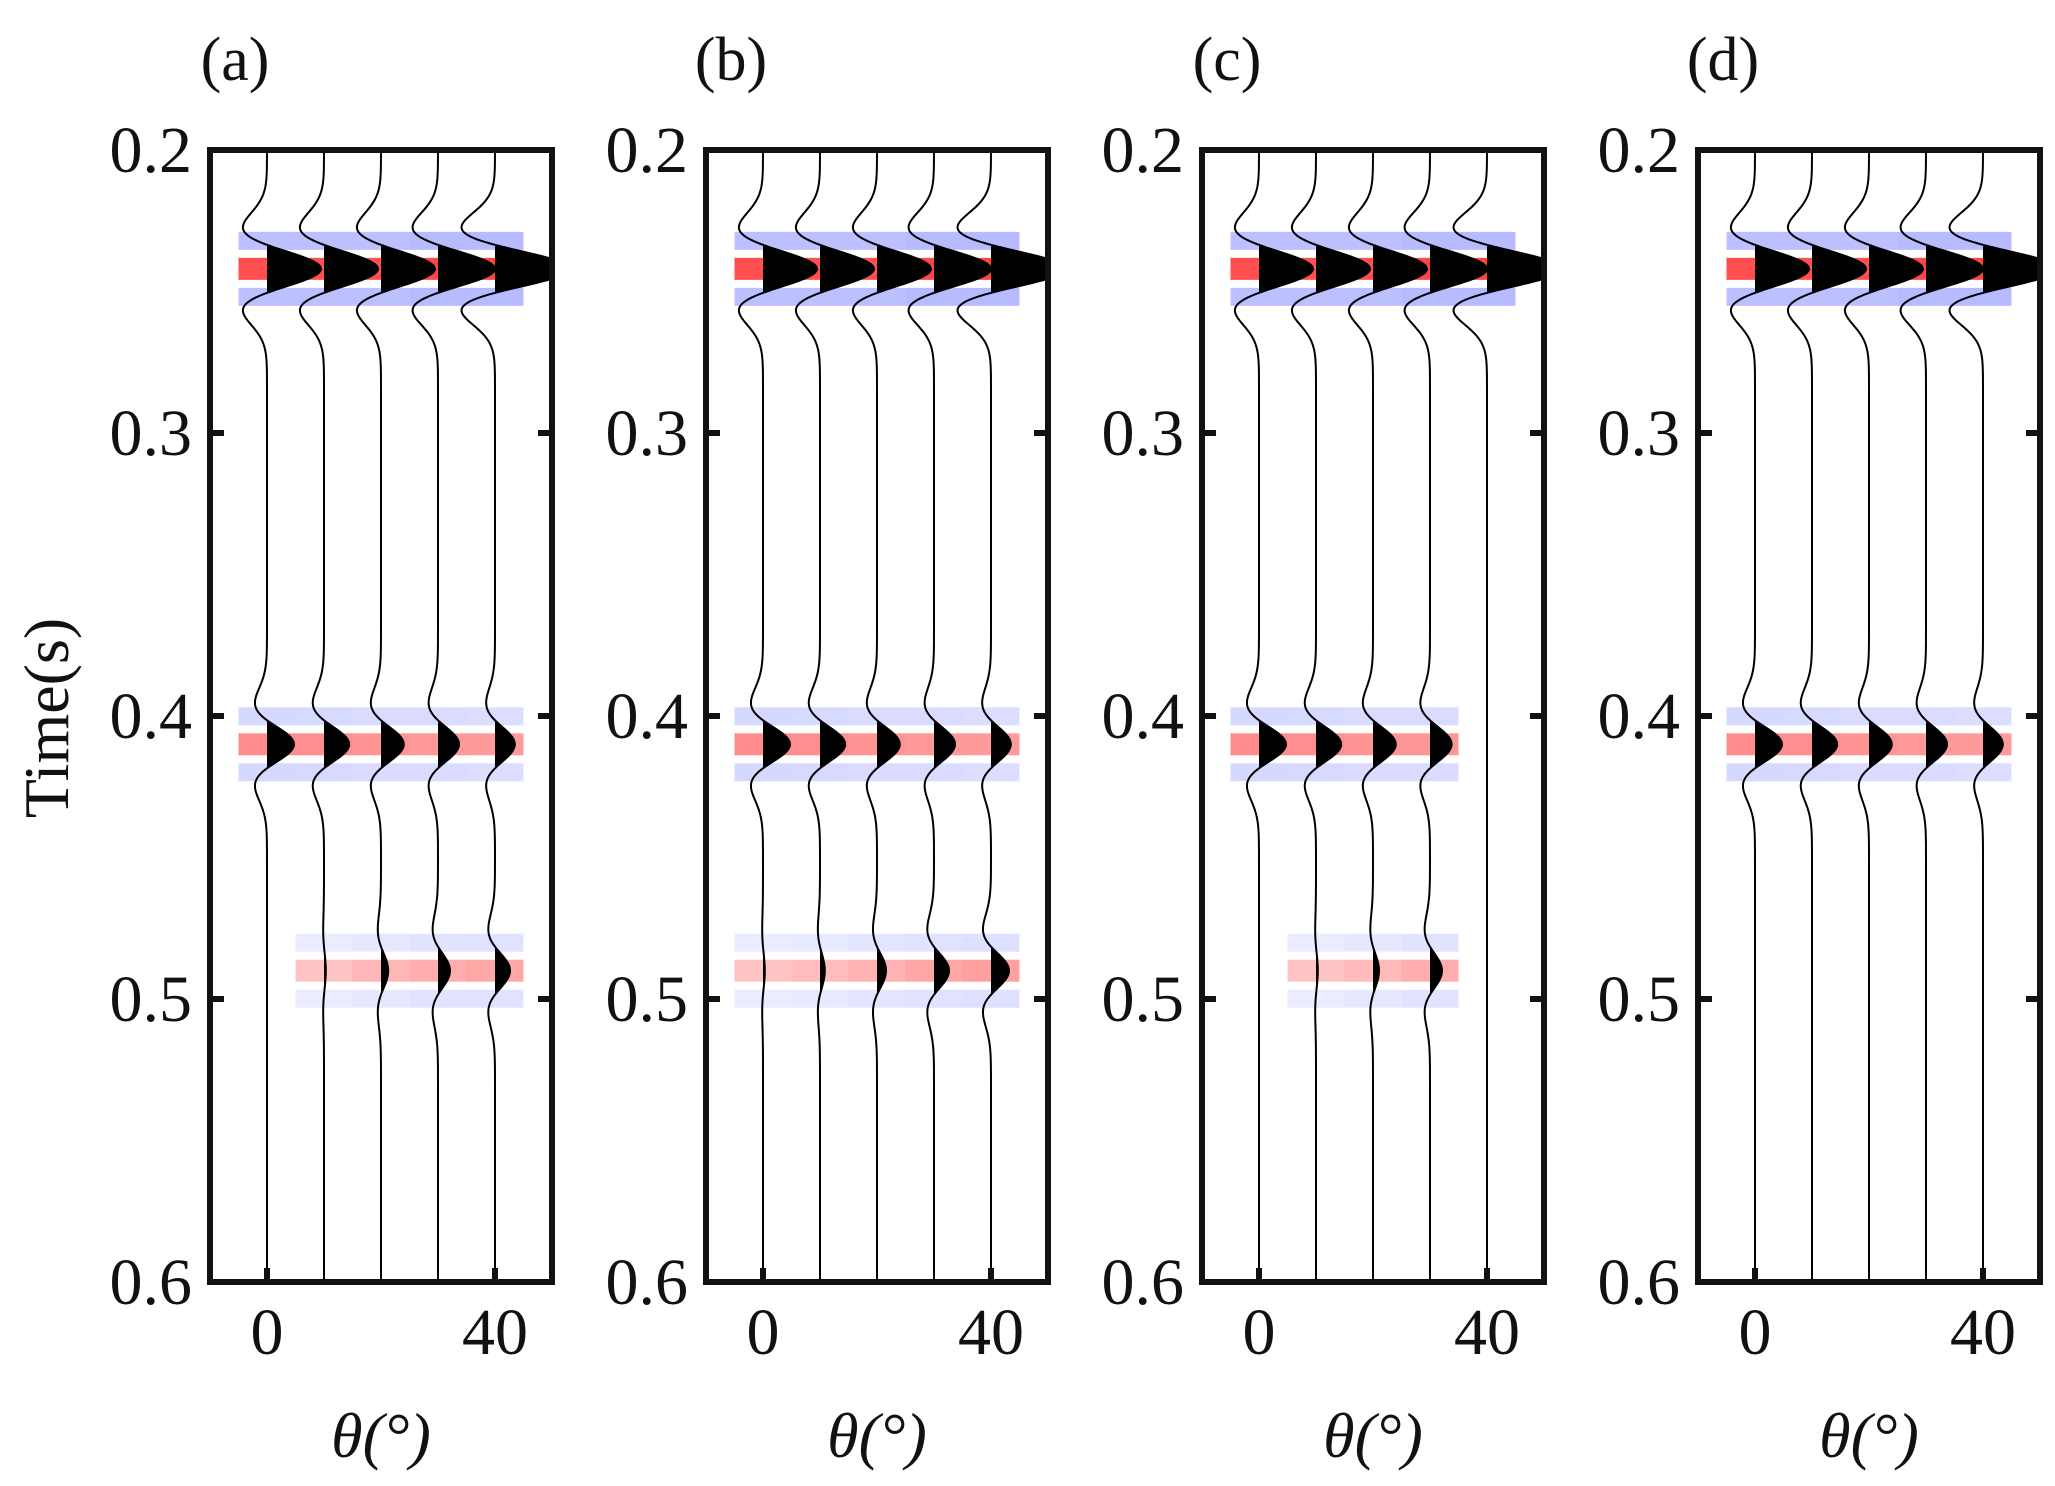  What do you see at coordinates (46, 718) in the screenshot?
I see `y-axis-title: Time(s)` at bounding box center [46, 718].